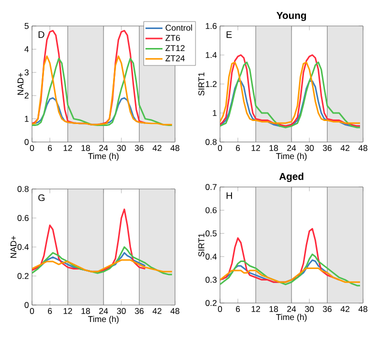  Describe the element at coordinates (175, 58) in the screenshot. I see `legend-label: ZT24` at that location.